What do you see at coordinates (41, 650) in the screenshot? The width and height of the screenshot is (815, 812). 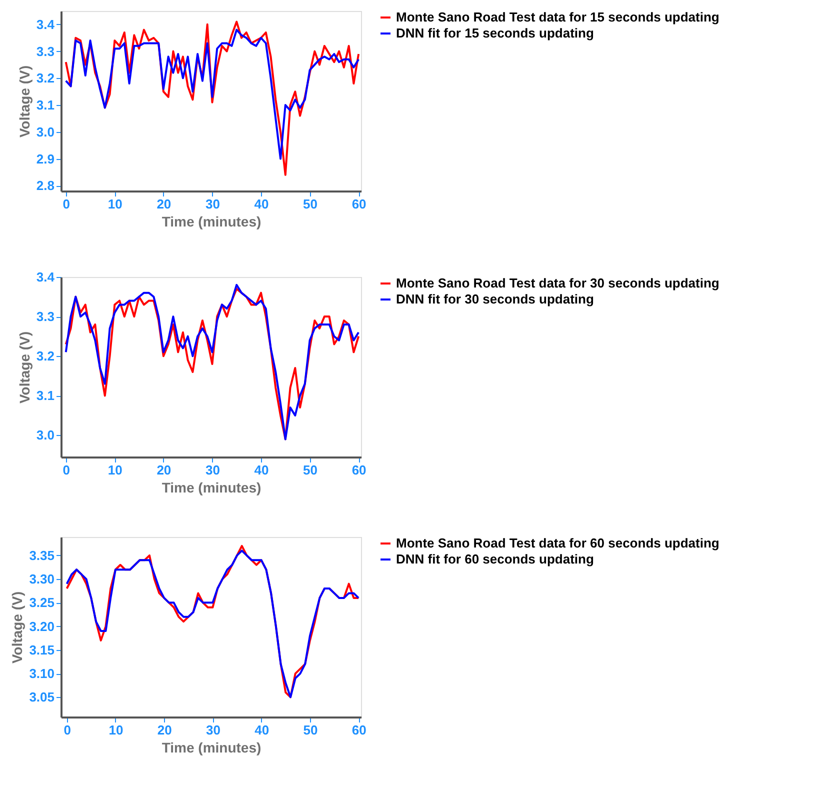 I see `y-tick-label: 3.15` at bounding box center [41, 650].